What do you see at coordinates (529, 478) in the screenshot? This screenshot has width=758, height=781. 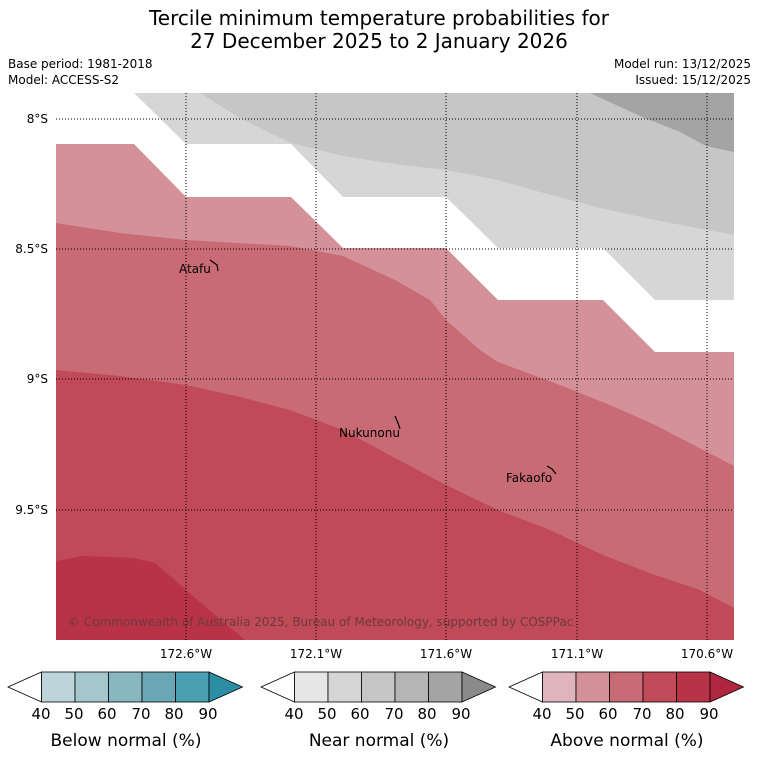 I see `place-label-fakaofo: Fakaofo` at bounding box center [529, 478].